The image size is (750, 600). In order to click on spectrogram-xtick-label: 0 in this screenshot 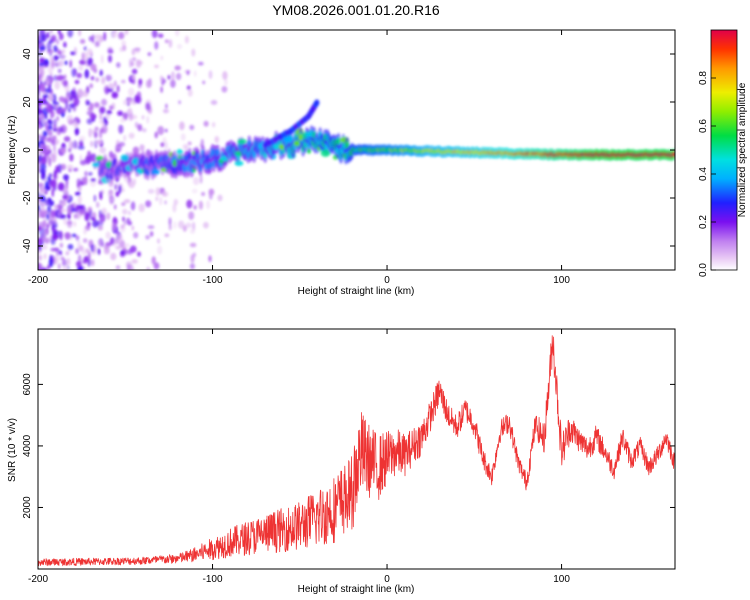, I will do `click(387, 280)`.